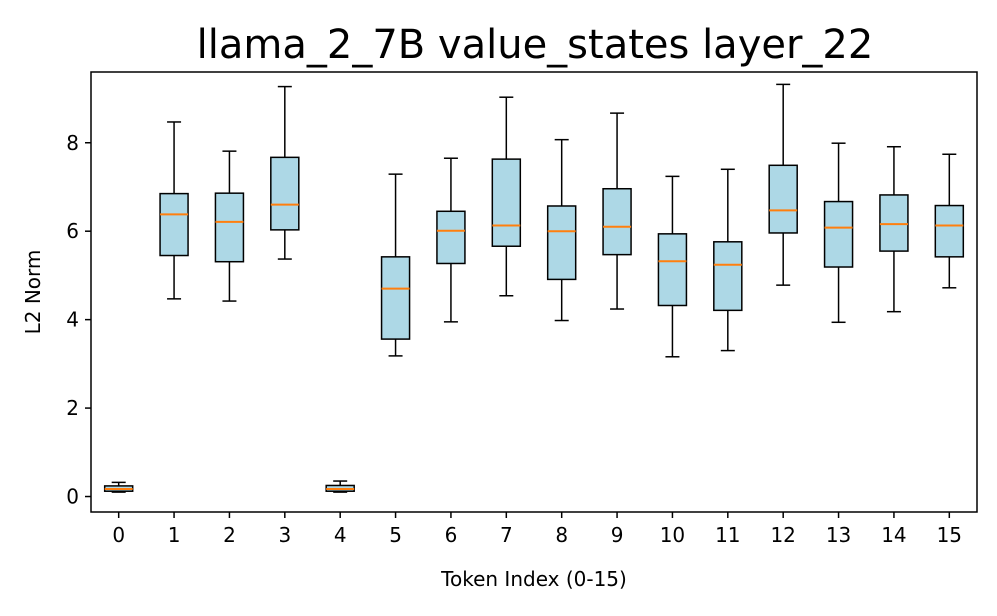 The width and height of the screenshot is (997, 616). I want to click on x-tick-label: 11, so click(727, 535).